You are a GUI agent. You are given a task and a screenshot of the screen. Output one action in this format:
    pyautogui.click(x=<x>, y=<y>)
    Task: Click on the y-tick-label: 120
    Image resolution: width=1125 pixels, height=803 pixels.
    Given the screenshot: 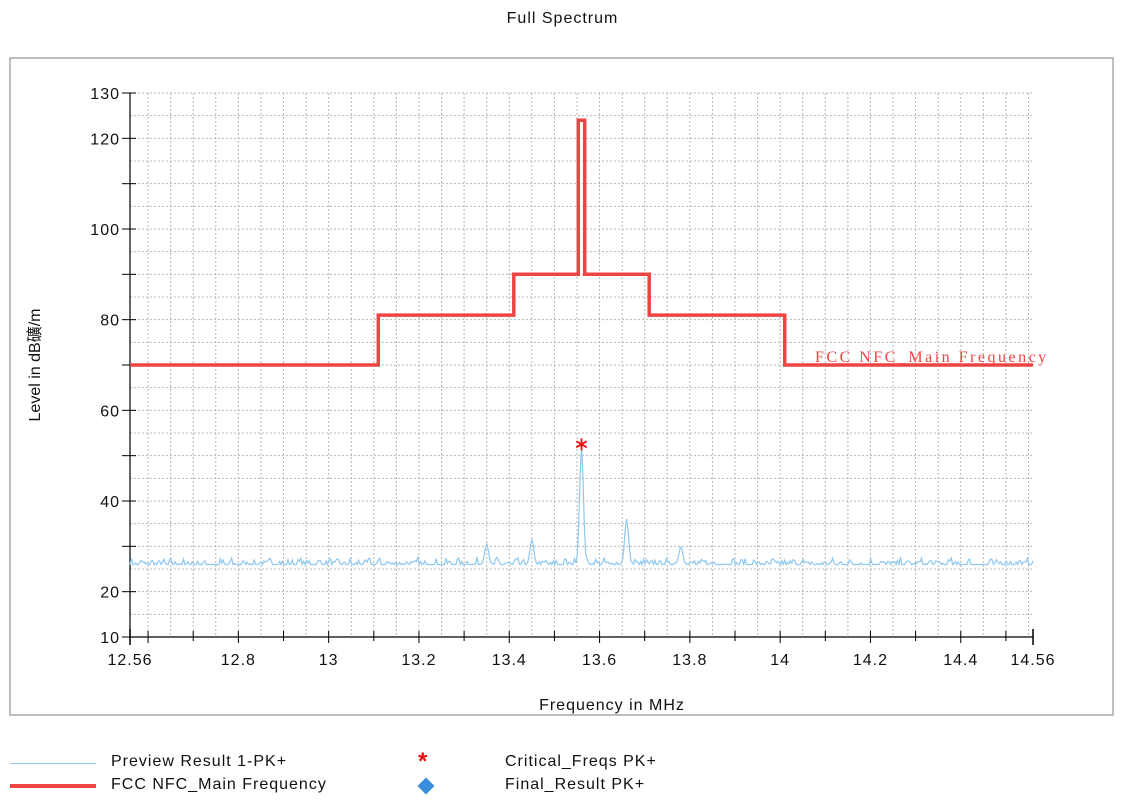 What is the action you would take?
    pyautogui.click(x=105, y=139)
    